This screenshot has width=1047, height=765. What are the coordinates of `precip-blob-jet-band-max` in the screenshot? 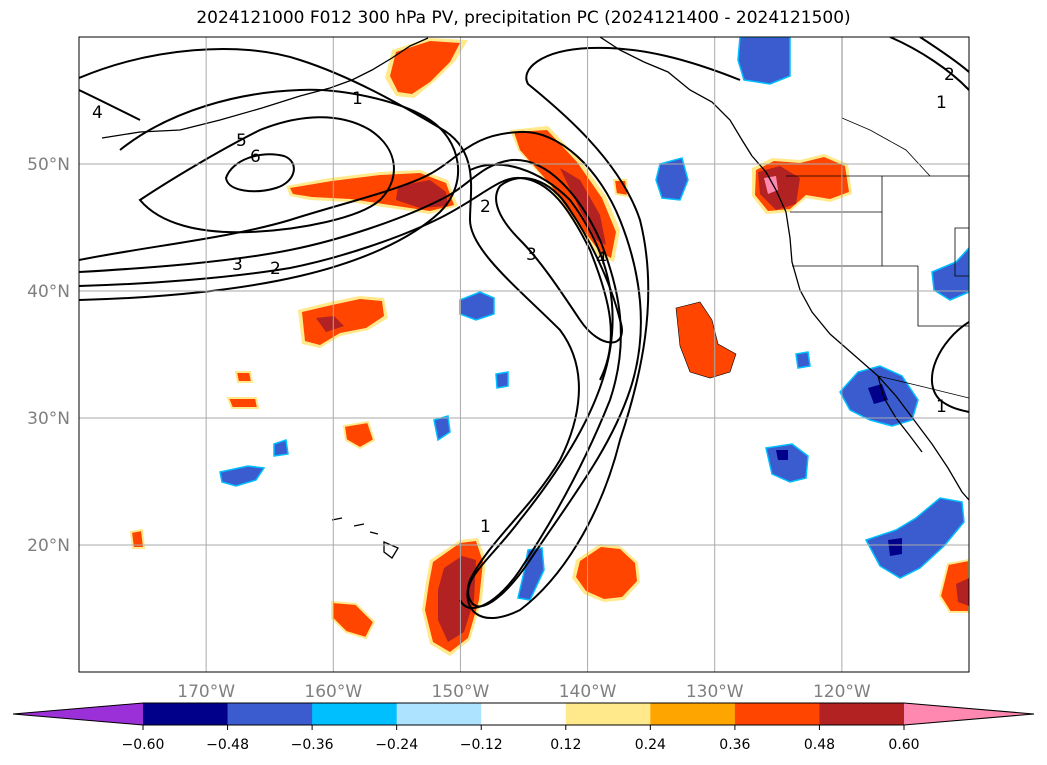 It's located at (422, 194).